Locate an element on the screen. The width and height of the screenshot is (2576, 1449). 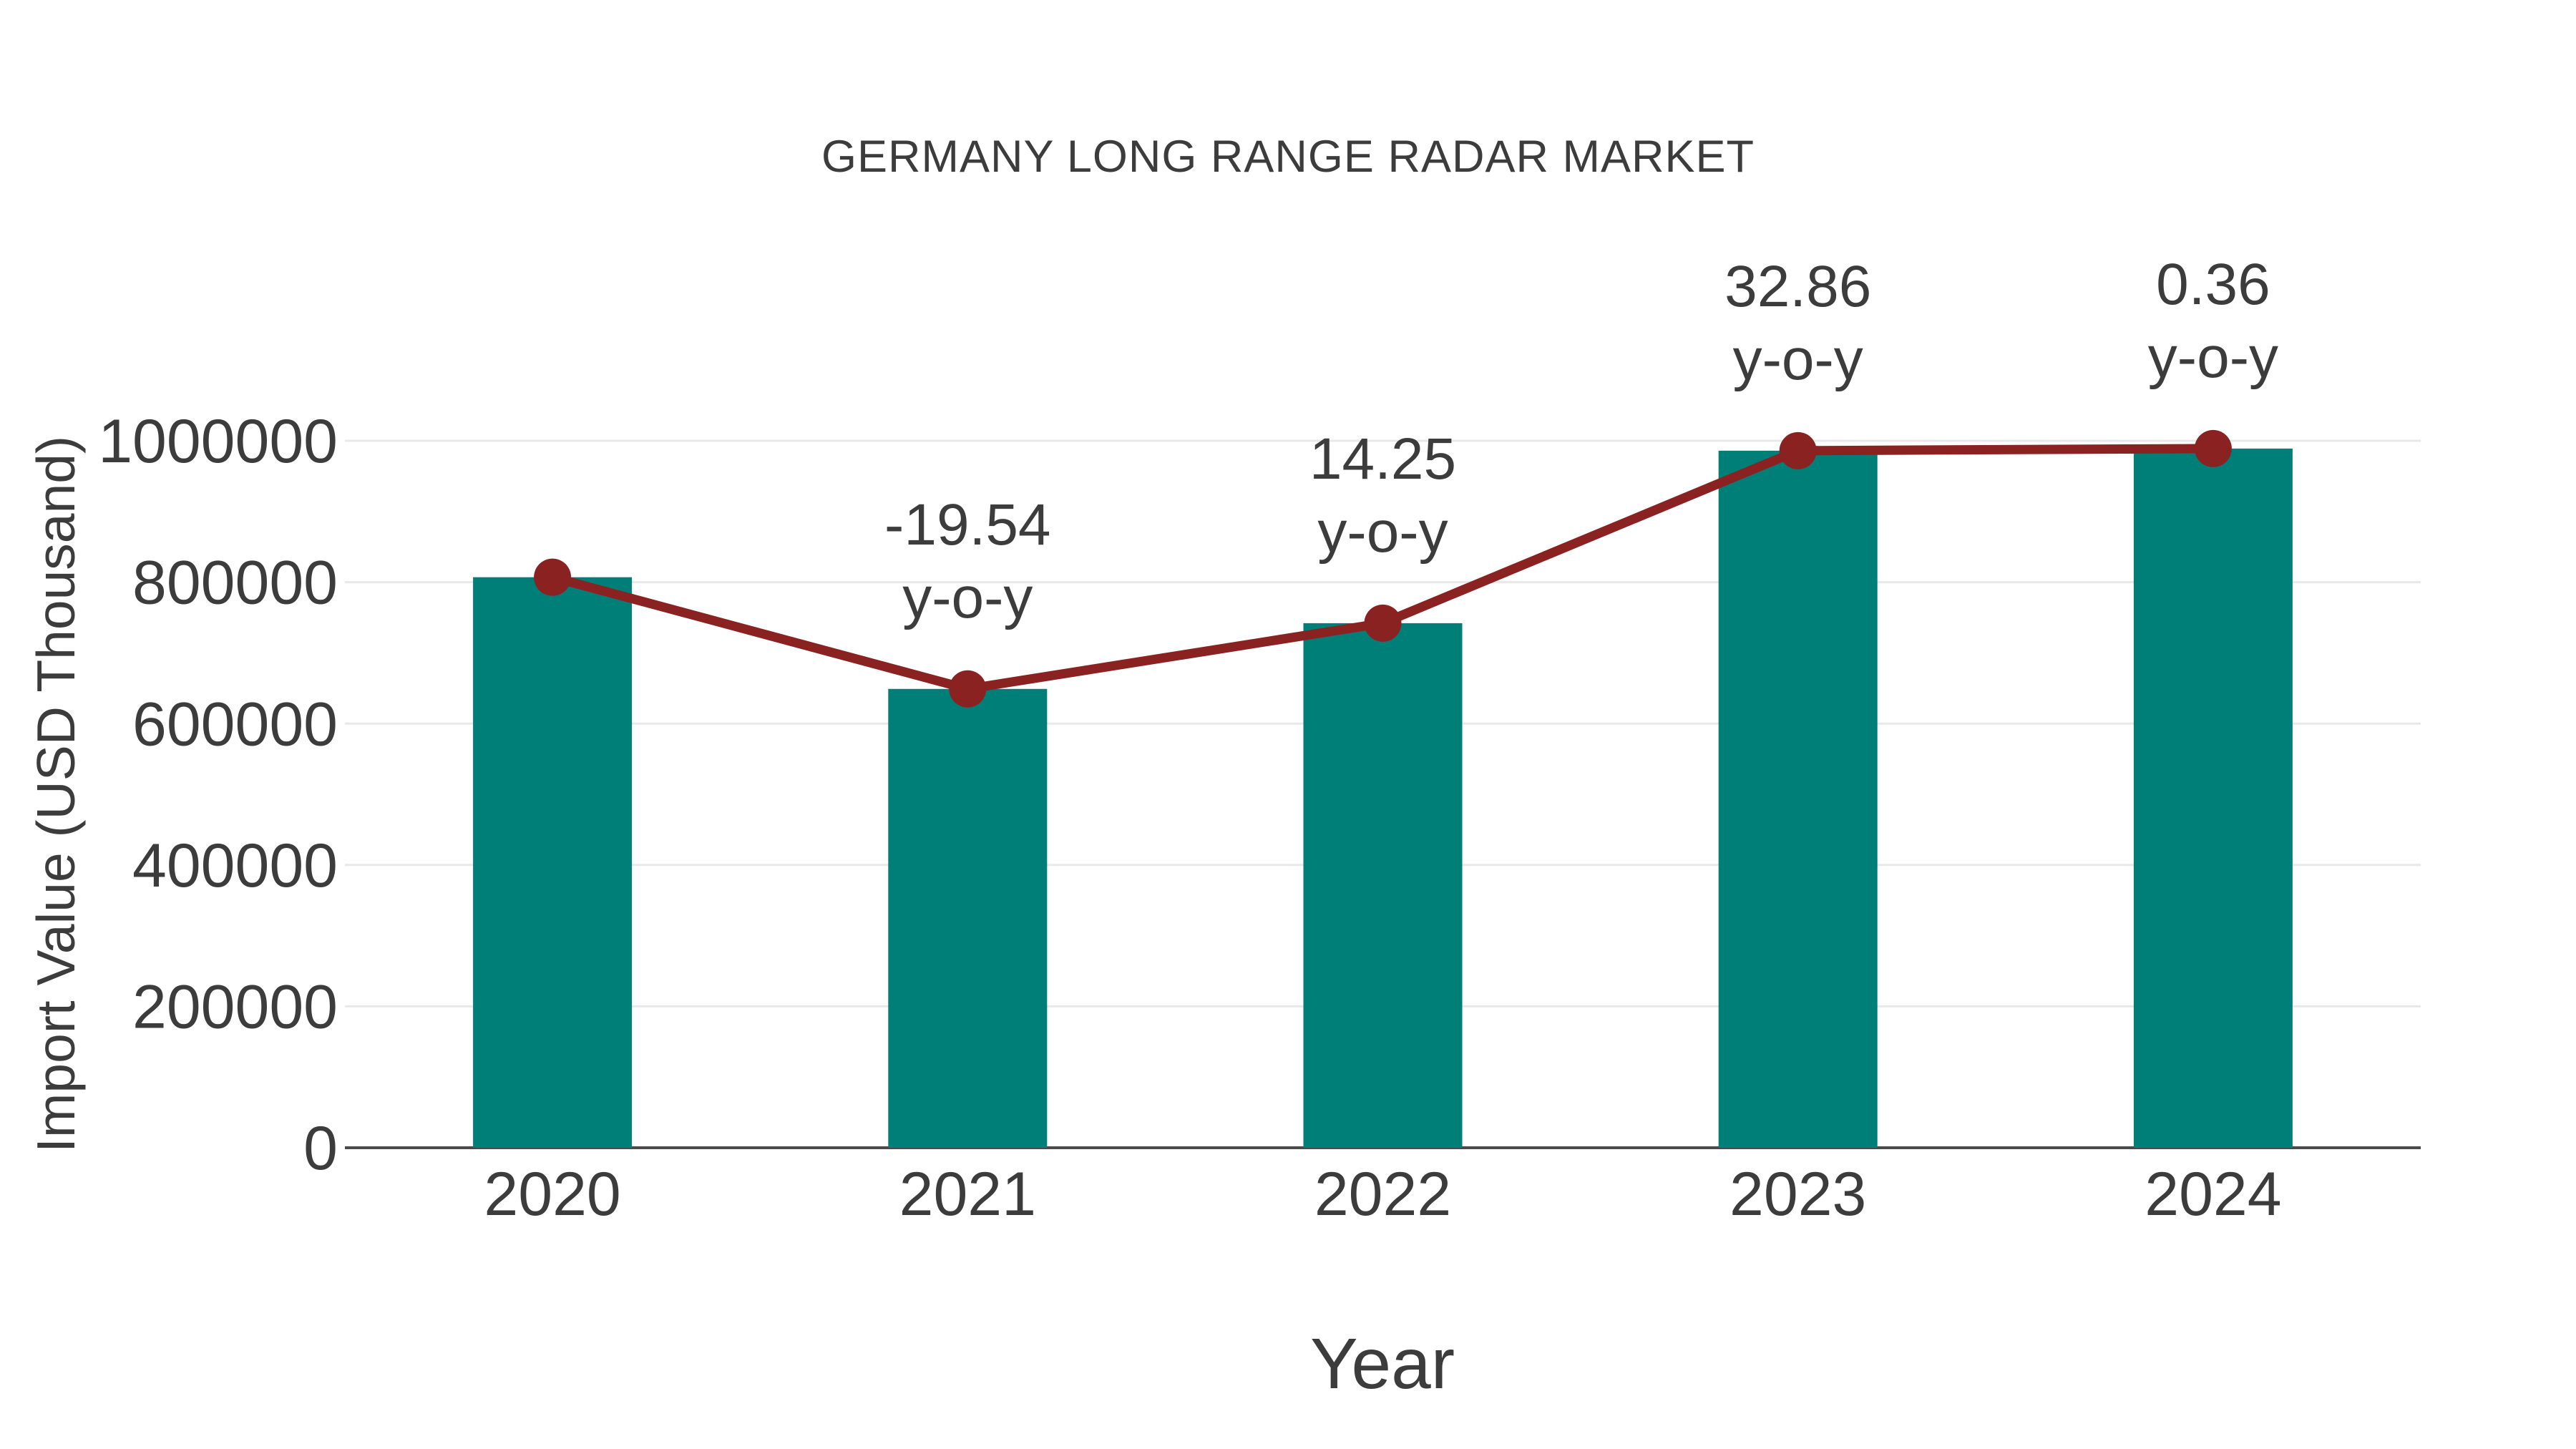
marker-2024 is located at coordinates (2213, 448).